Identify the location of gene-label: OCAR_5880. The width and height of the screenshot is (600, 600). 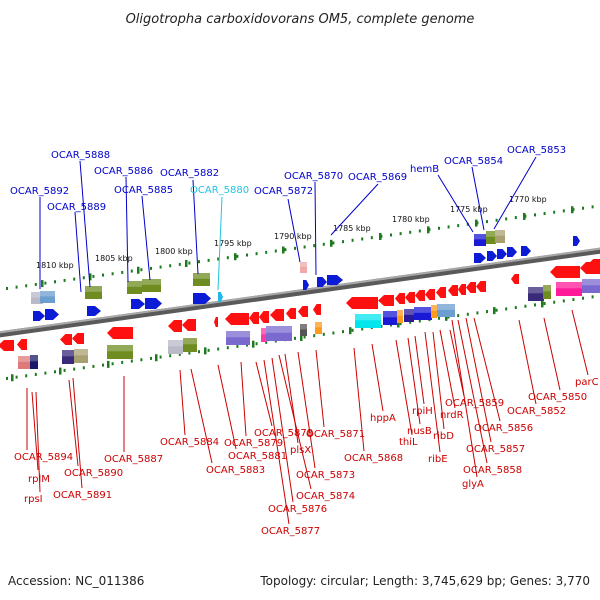
(219, 190).